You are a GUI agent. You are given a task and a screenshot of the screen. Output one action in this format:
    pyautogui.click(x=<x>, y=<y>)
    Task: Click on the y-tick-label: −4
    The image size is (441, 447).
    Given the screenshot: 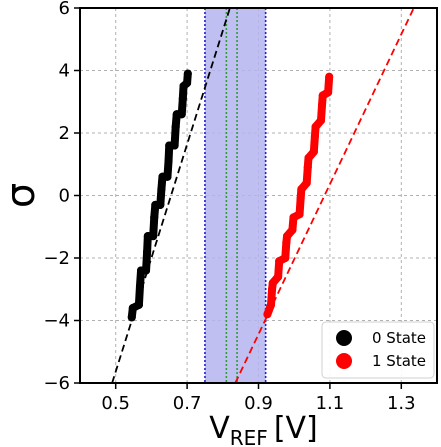 What is the action you would take?
    pyautogui.click(x=56, y=321)
    